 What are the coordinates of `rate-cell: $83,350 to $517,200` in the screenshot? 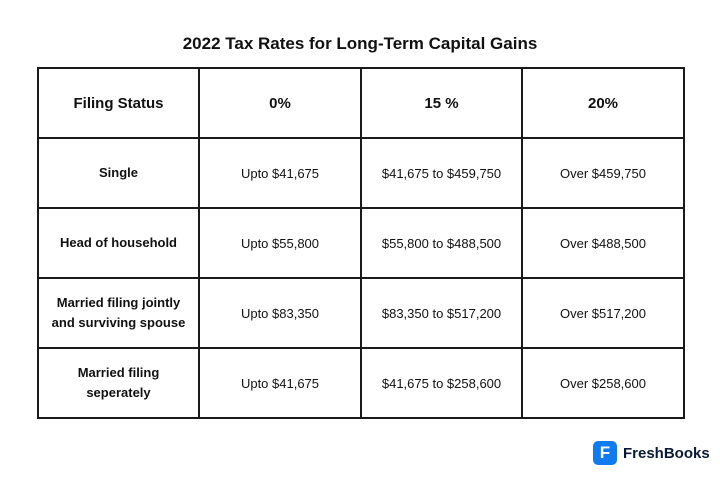 It's located at (441, 313).